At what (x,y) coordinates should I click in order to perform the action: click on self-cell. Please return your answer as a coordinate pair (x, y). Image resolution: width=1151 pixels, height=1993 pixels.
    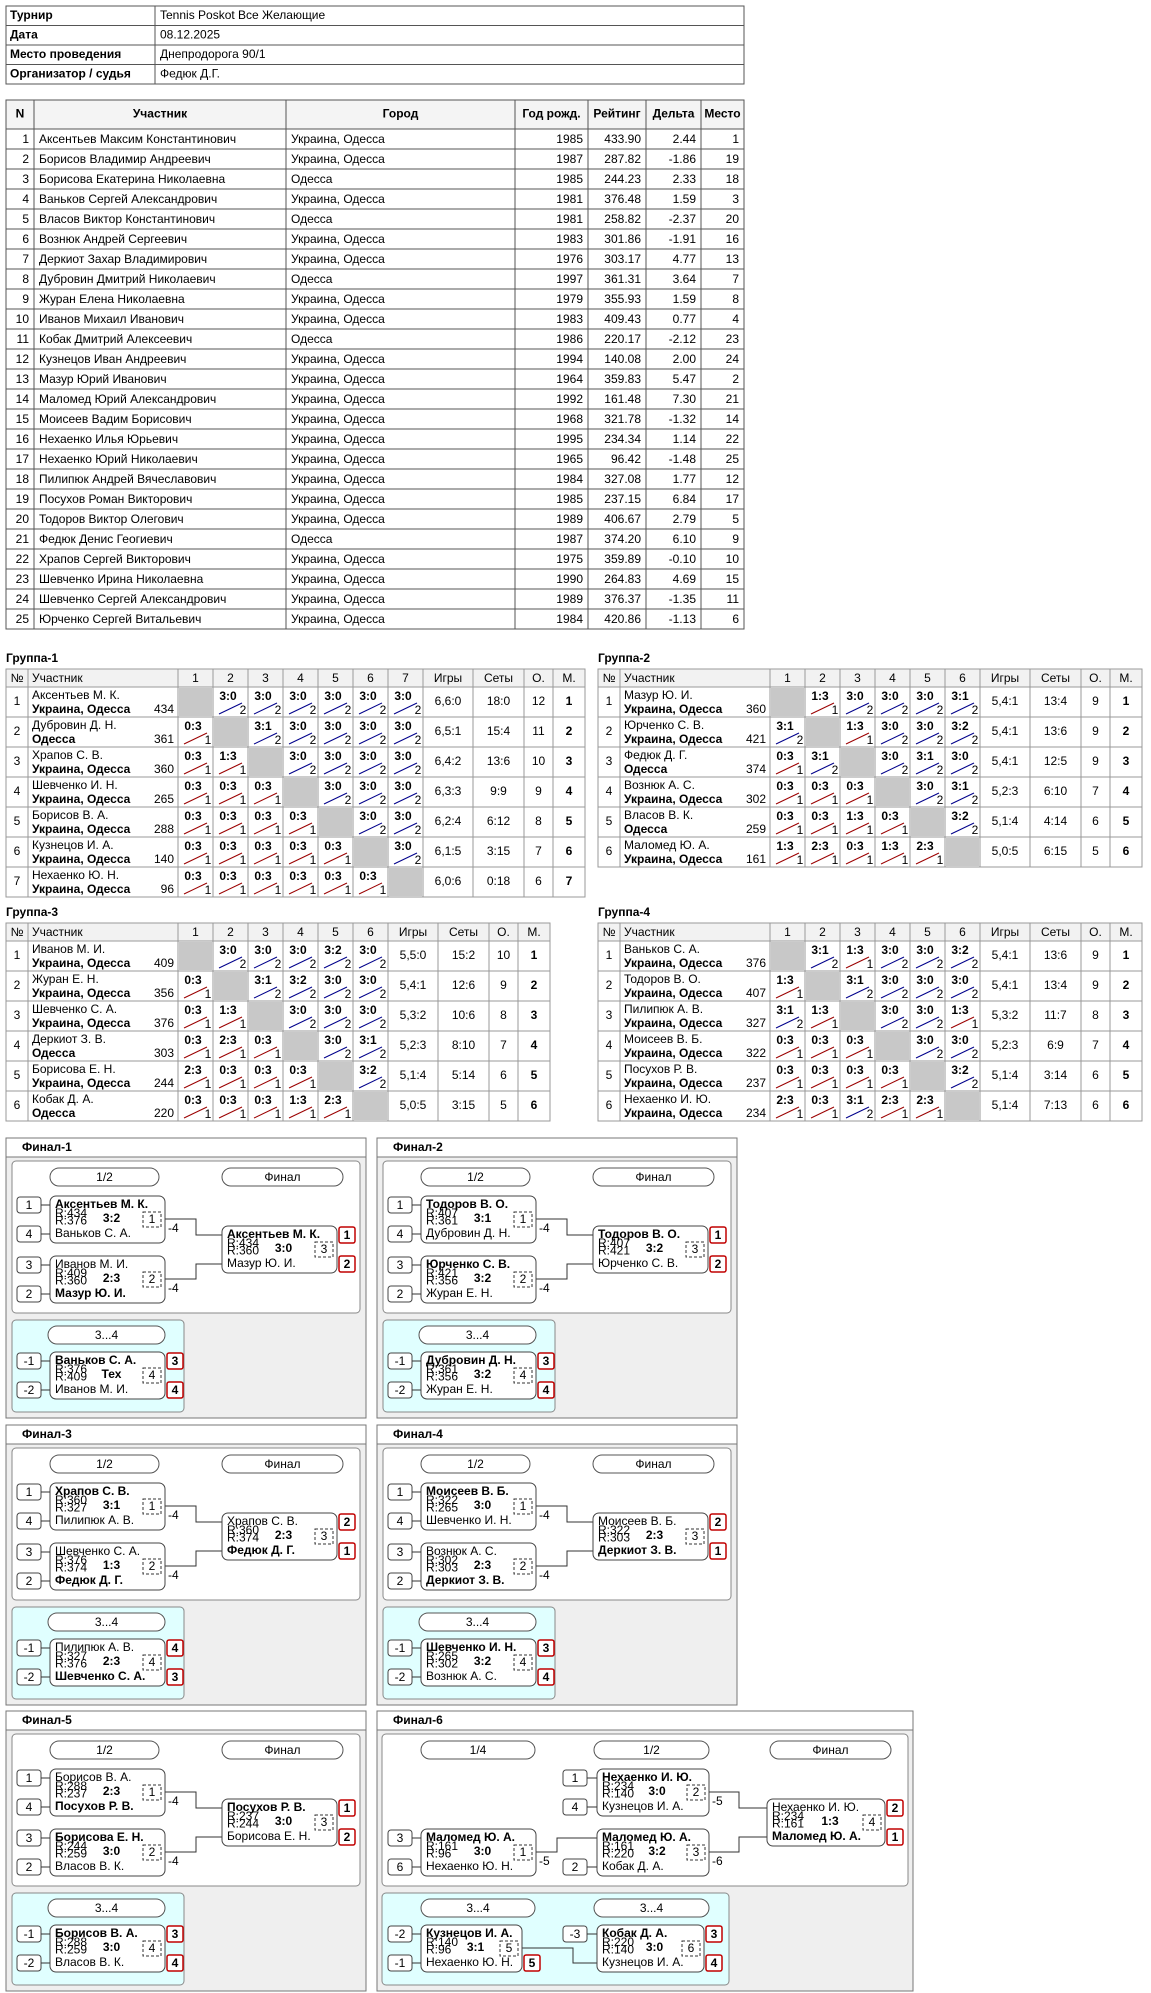
    Looking at the image, I should click on (195, 702).